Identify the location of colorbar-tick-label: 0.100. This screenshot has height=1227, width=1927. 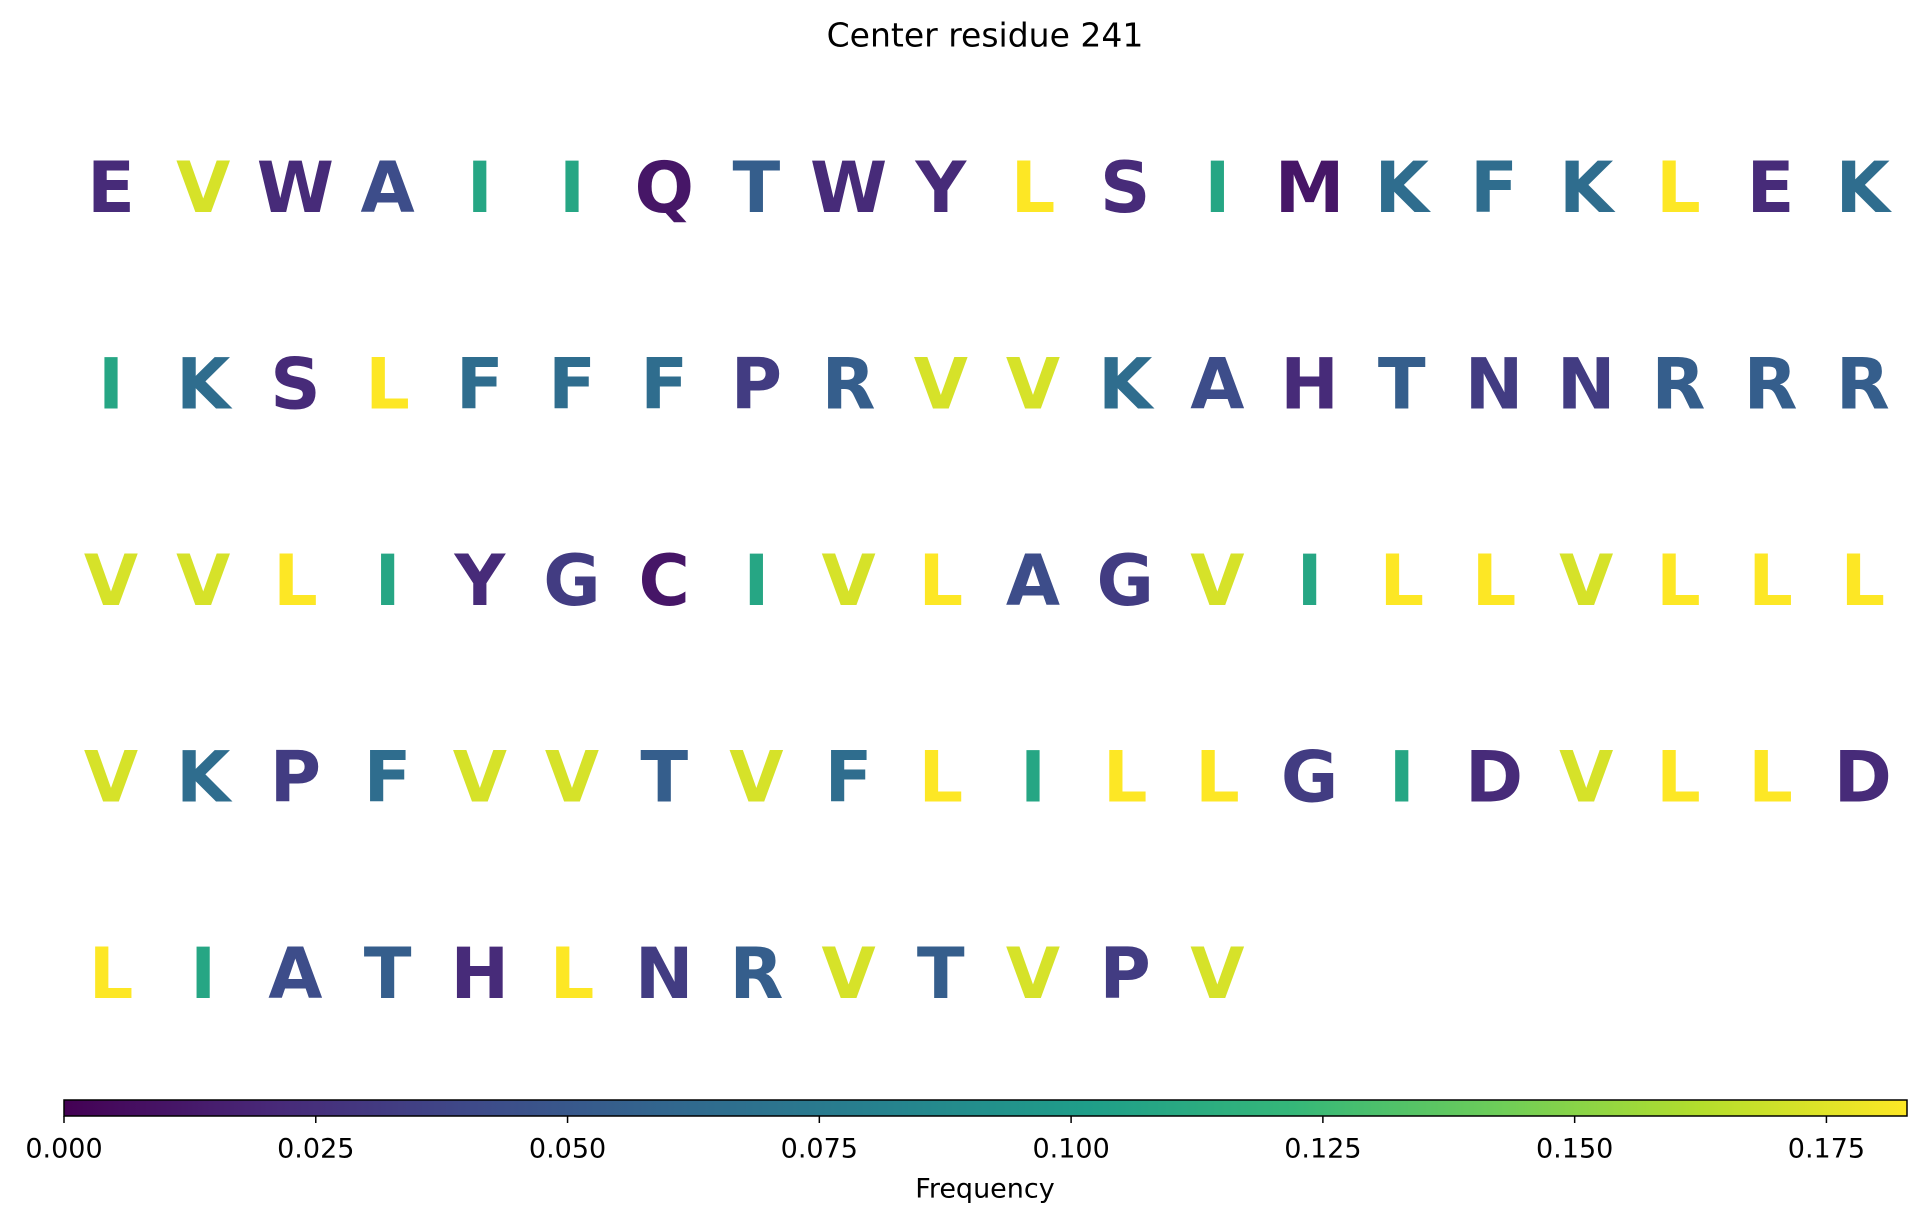
(1070, 1149).